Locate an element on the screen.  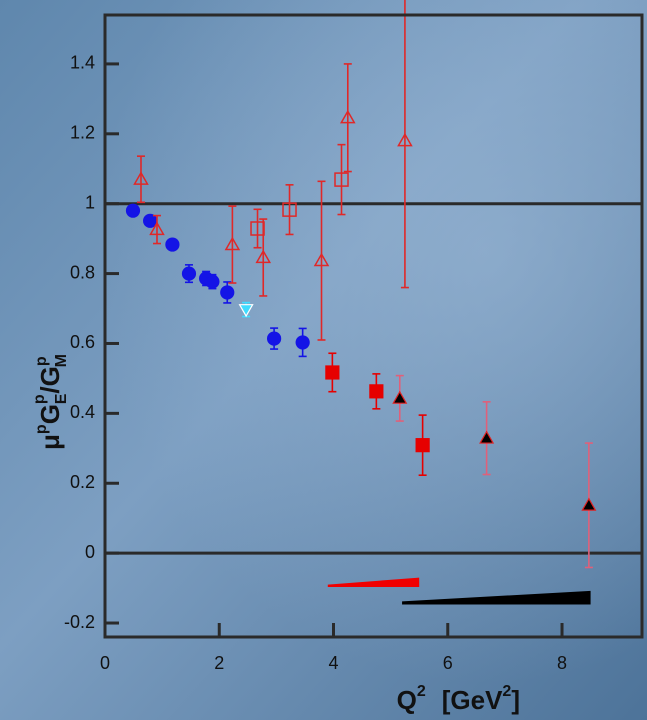
y-axis-label: μpGp E/Gp M is located at coordinates (50, 402).